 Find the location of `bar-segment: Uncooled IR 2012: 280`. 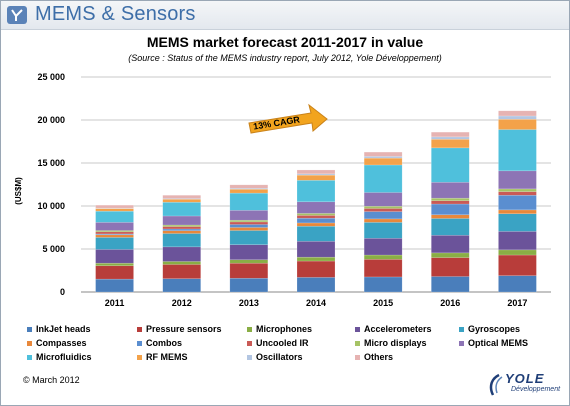

bar-segment: Uncooled IR 2012: 280 is located at coordinates (181, 228).